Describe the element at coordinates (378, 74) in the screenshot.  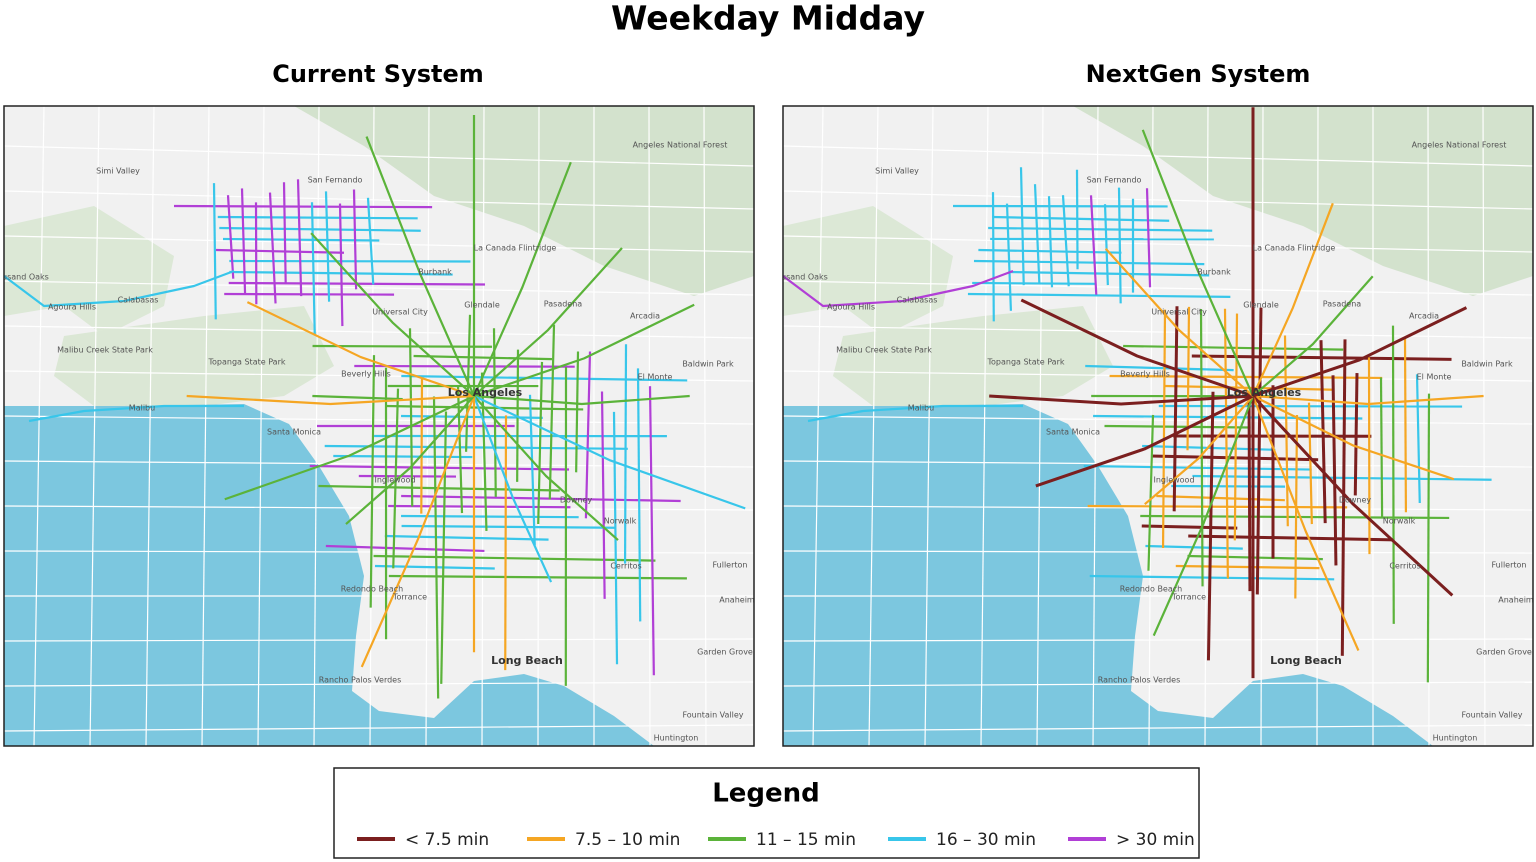
I see `panel-title: Current System` at that location.